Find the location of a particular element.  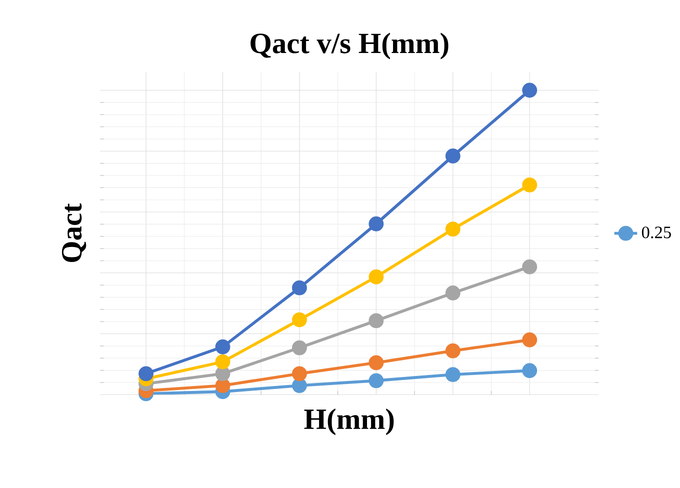

legend-label: 0.25 is located at coordinates (656, 232).